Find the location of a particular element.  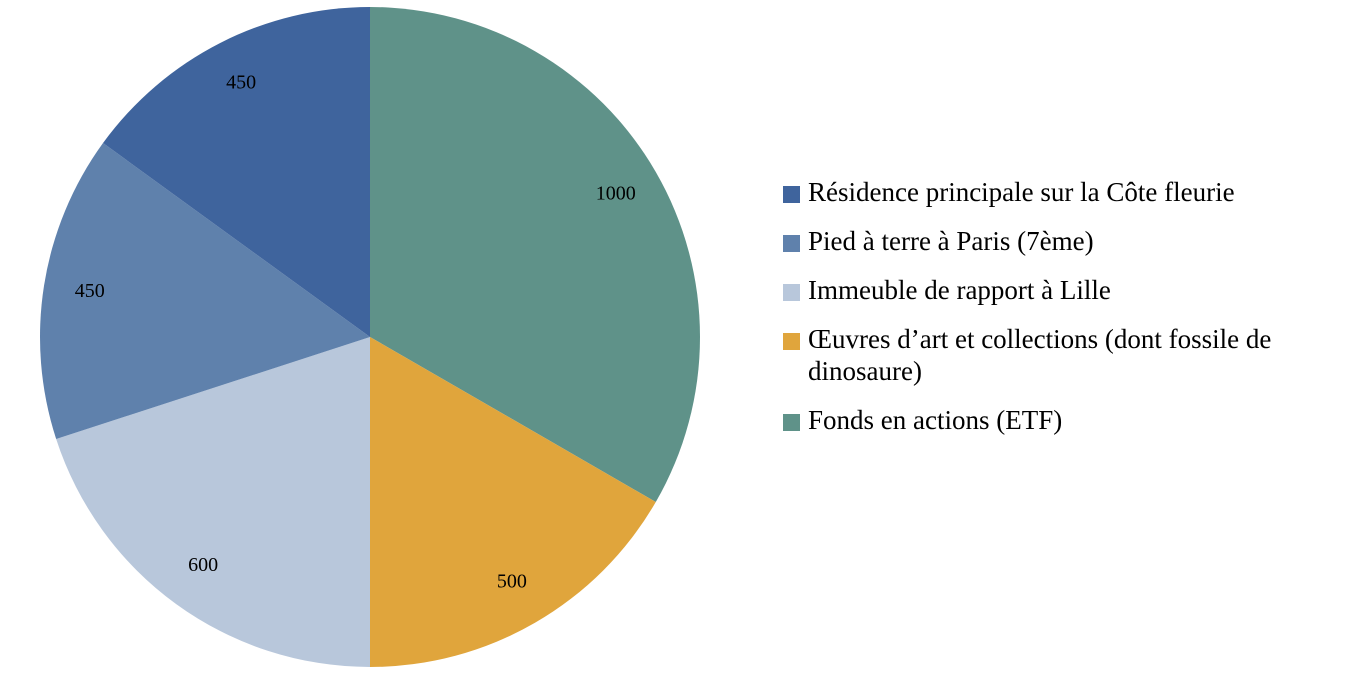

data-label-residence-principale-sur-la-cote-fleurie: 450 is located at coordinates (241, 83).